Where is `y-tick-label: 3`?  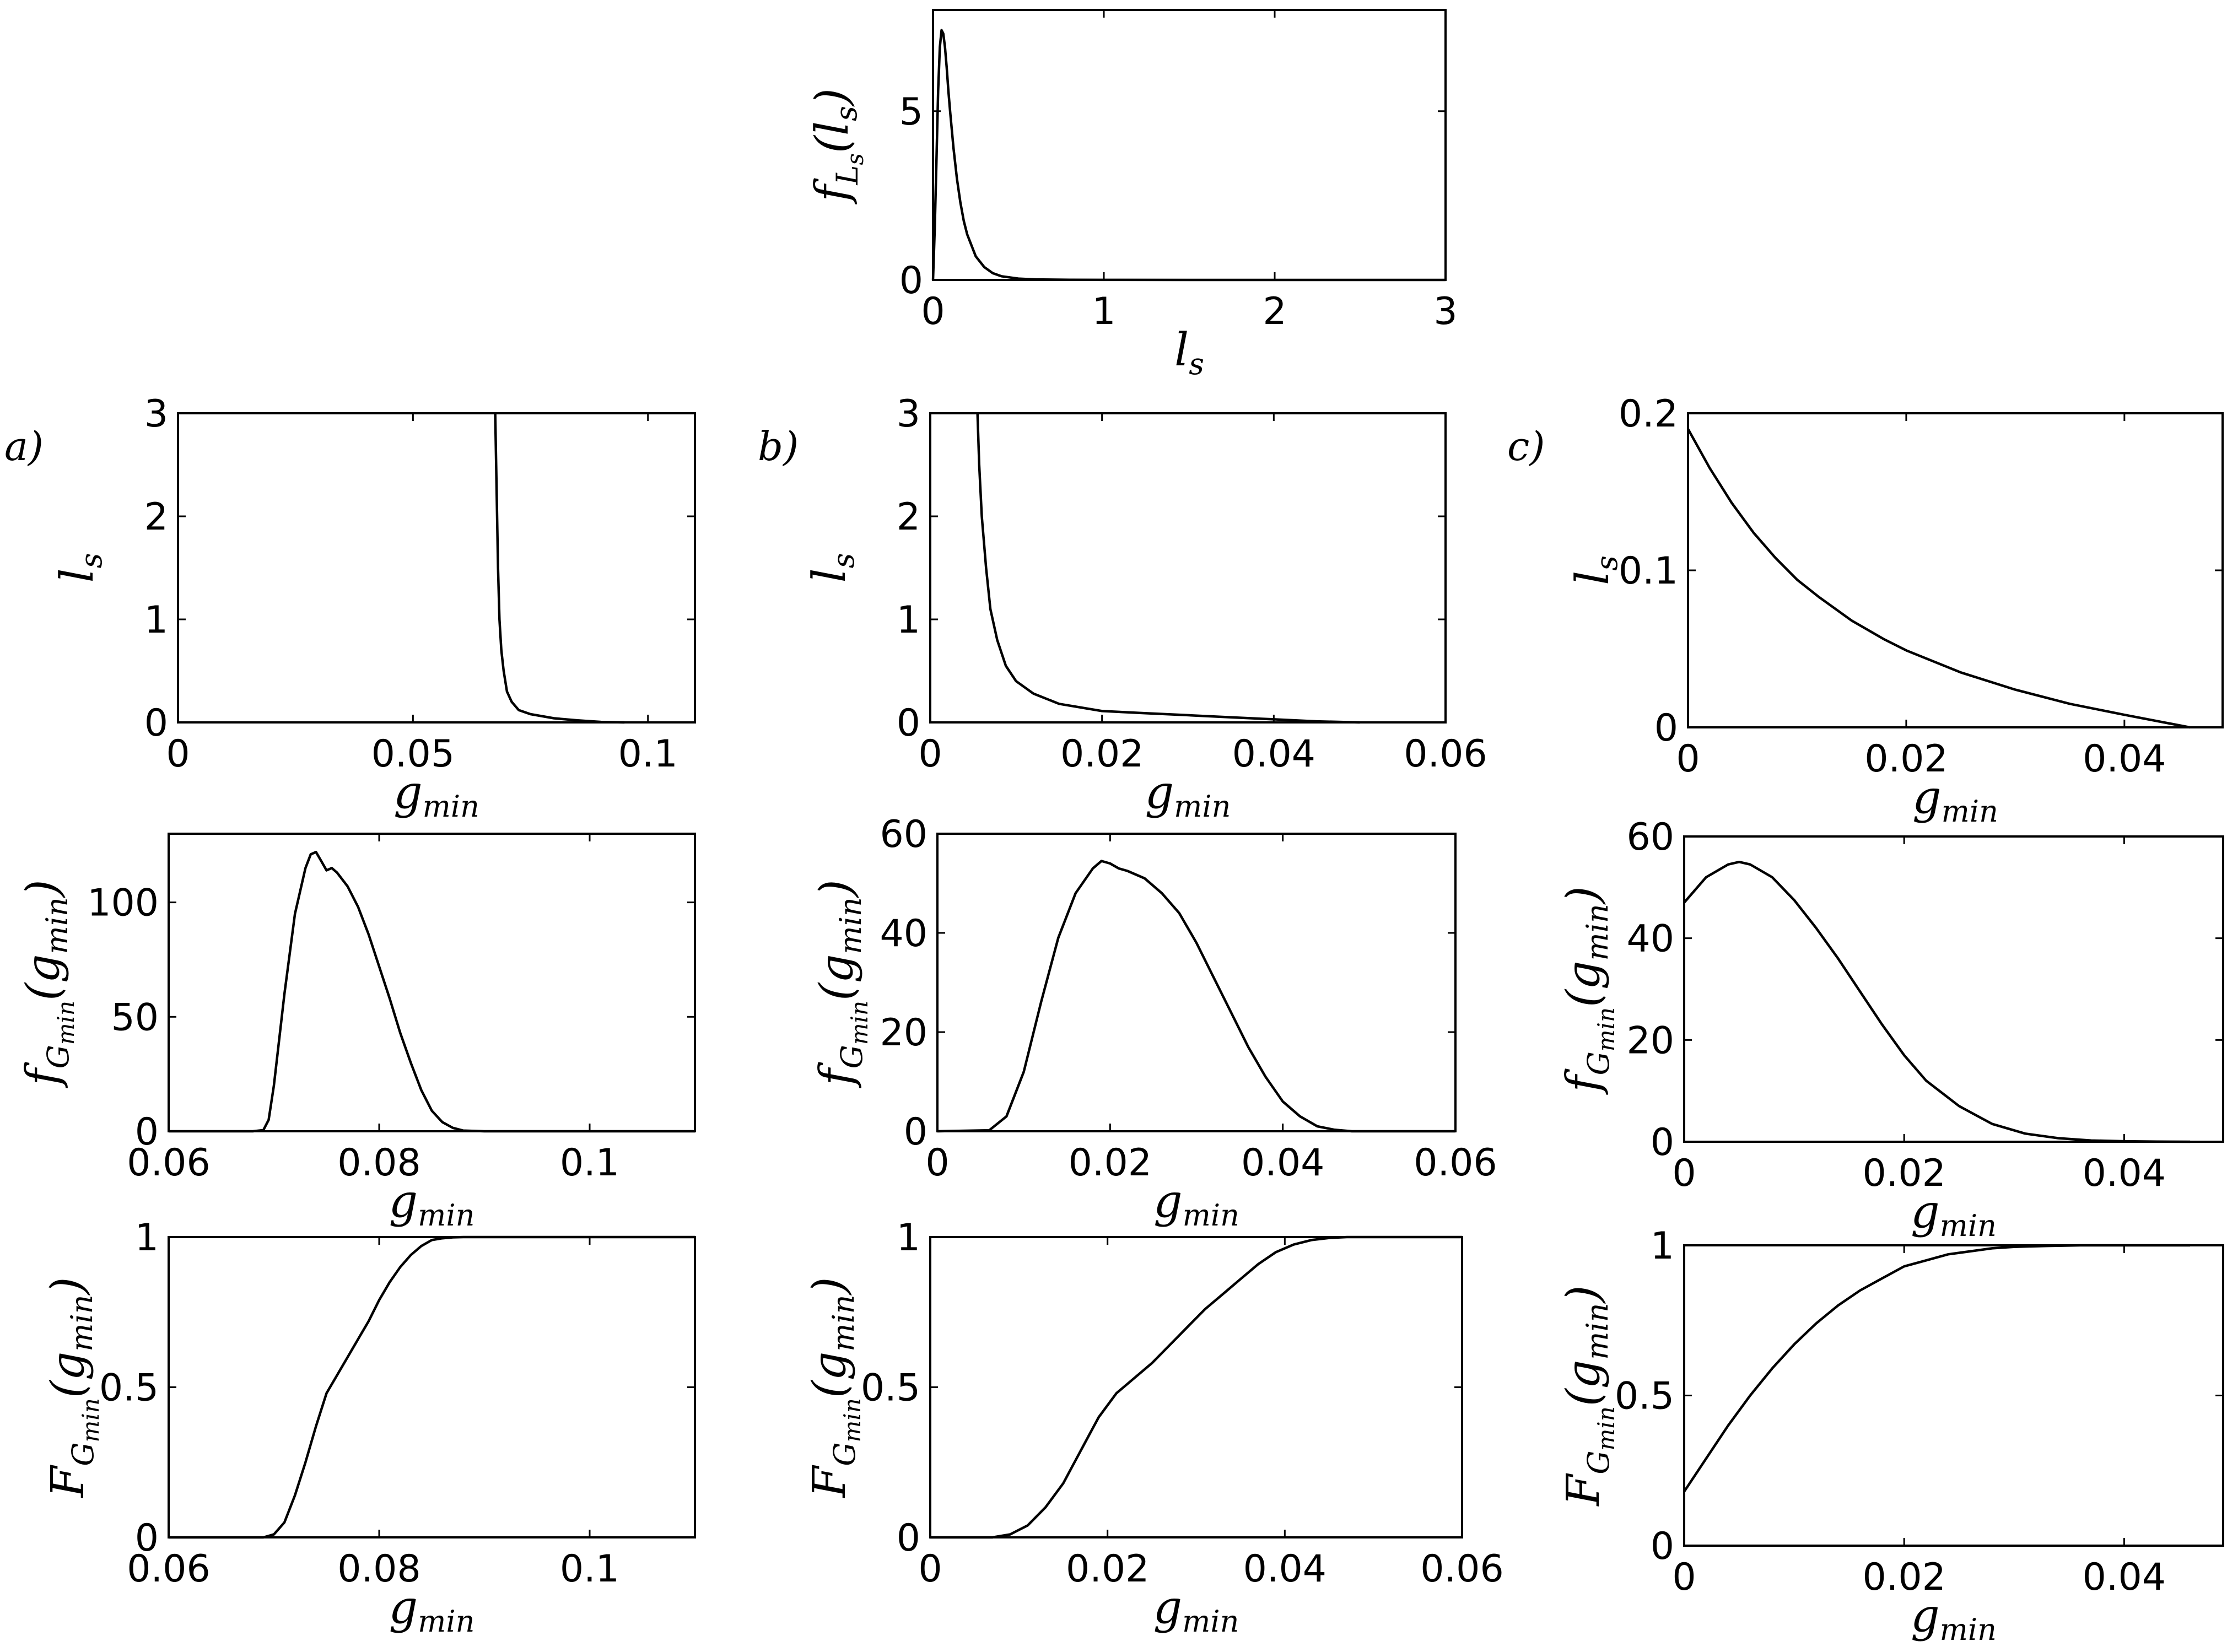 y-tick-label: 3 is located at coordinates (909, 414).